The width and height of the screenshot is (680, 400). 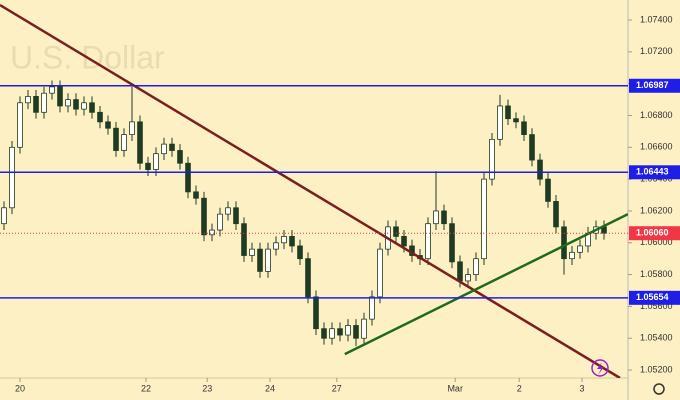 I want to click on alert-bolt, so click(x=600, y=368).